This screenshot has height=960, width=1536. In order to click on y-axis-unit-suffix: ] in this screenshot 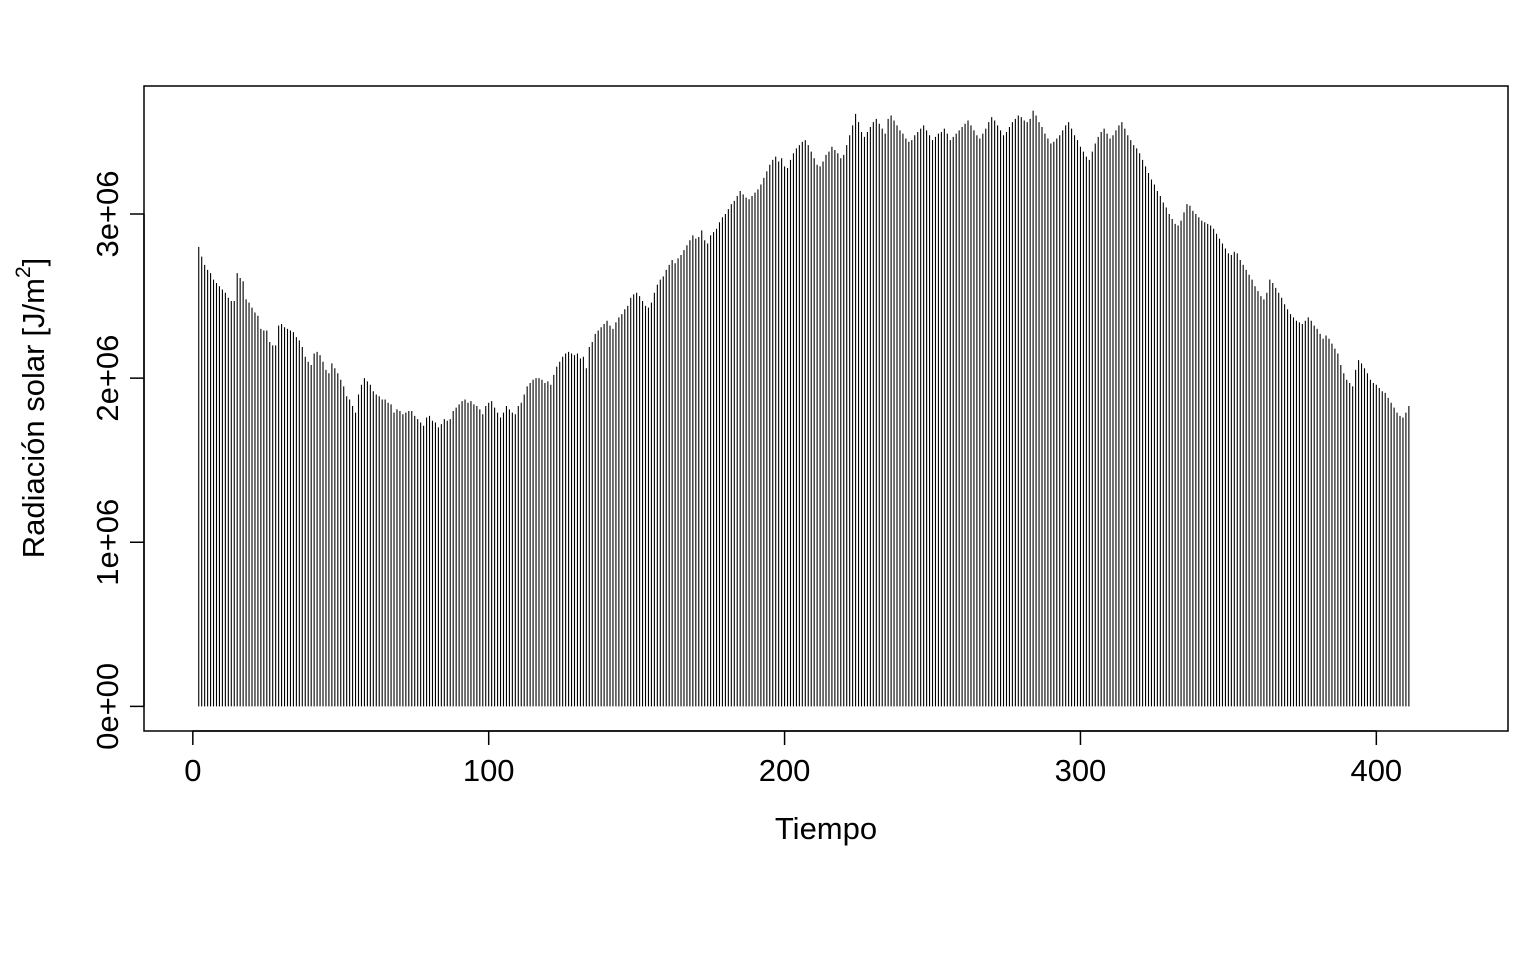, I will do `click(33, 262)`.